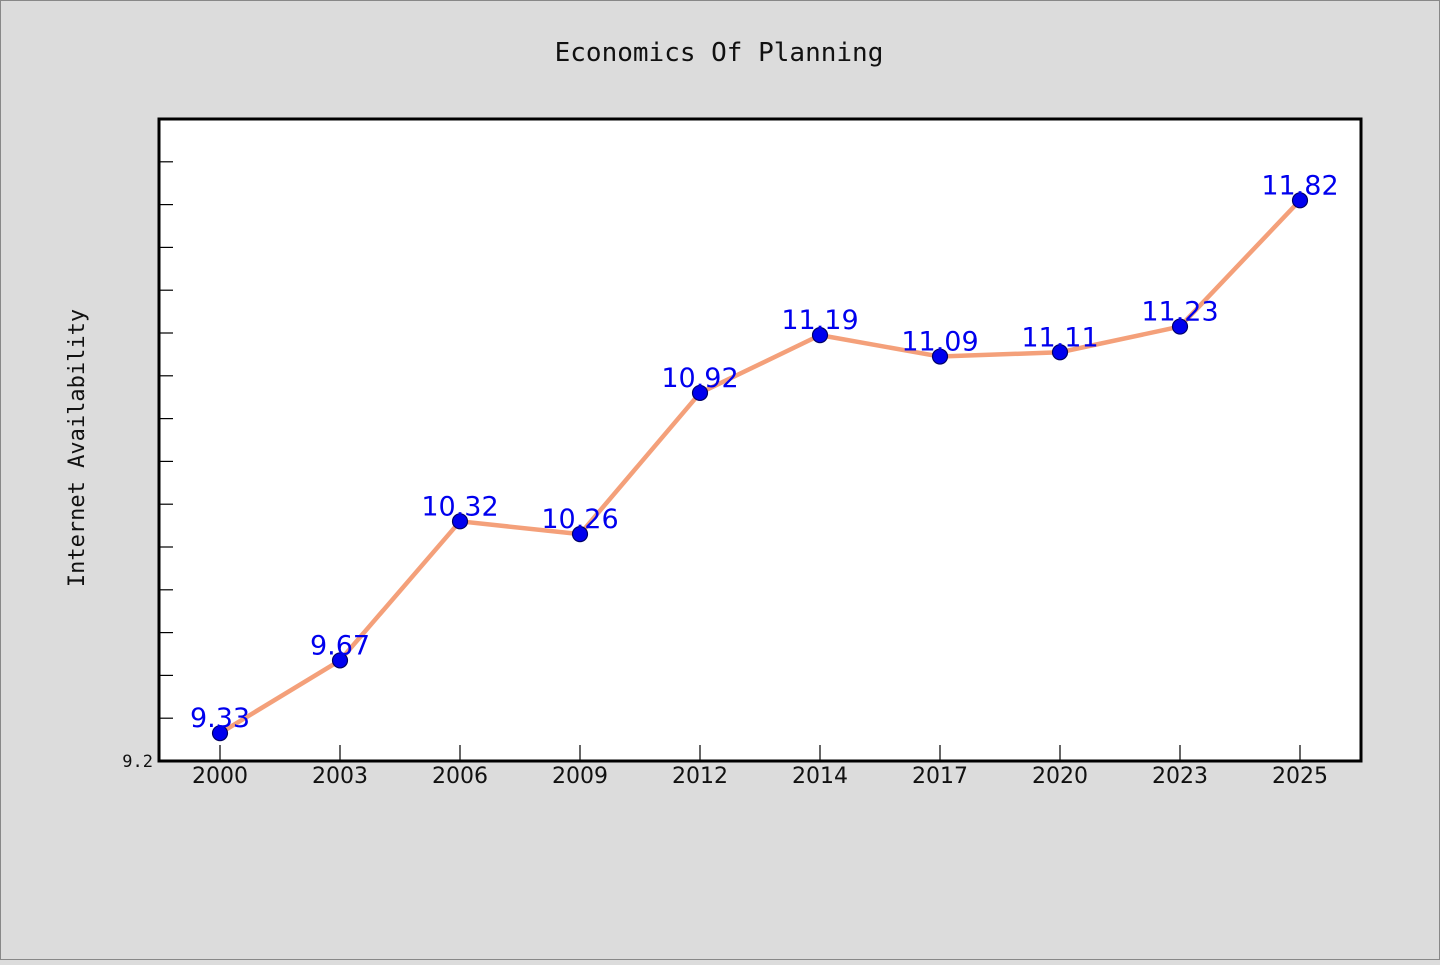 This screenshot has width=1440, height=965. I want to click on data-label: 11.11, so click(1059, 337).